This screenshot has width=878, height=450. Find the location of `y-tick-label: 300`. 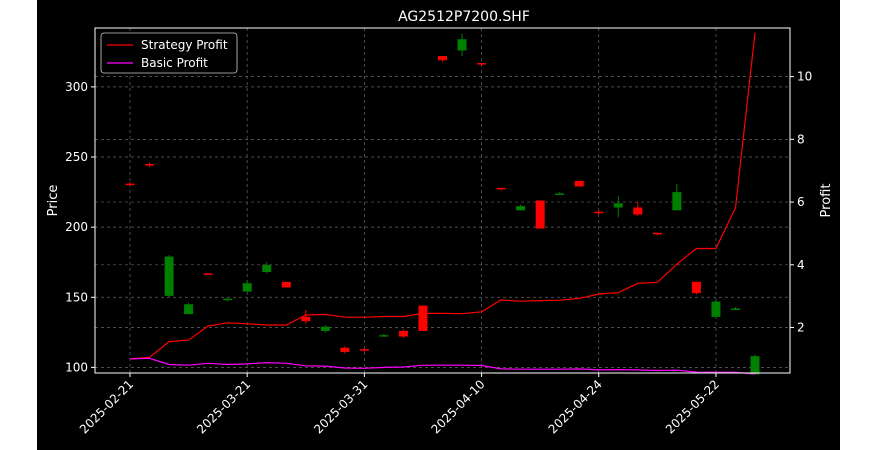

y-tick-label: 300 is located at coordinates (76, 87).